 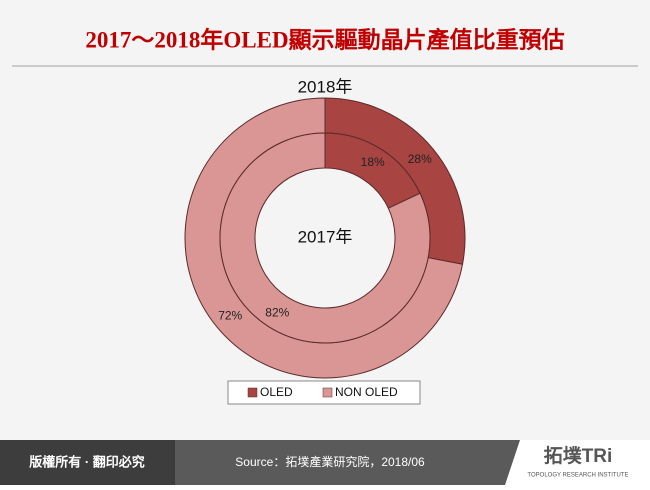 I want to click on logo-area, so click(x=577, y=462).